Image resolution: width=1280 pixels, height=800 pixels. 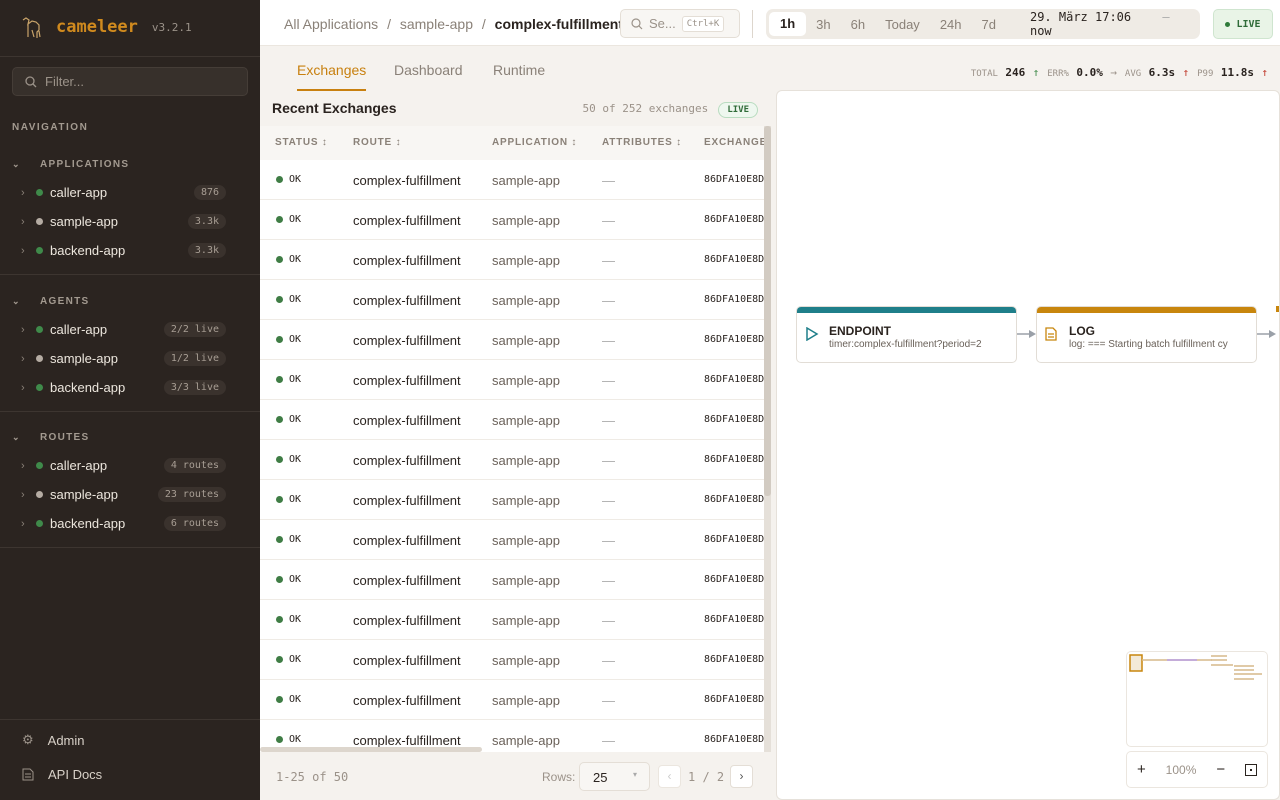 I want to click on column-status: STATUS ↕, so click(x=301, y=142).